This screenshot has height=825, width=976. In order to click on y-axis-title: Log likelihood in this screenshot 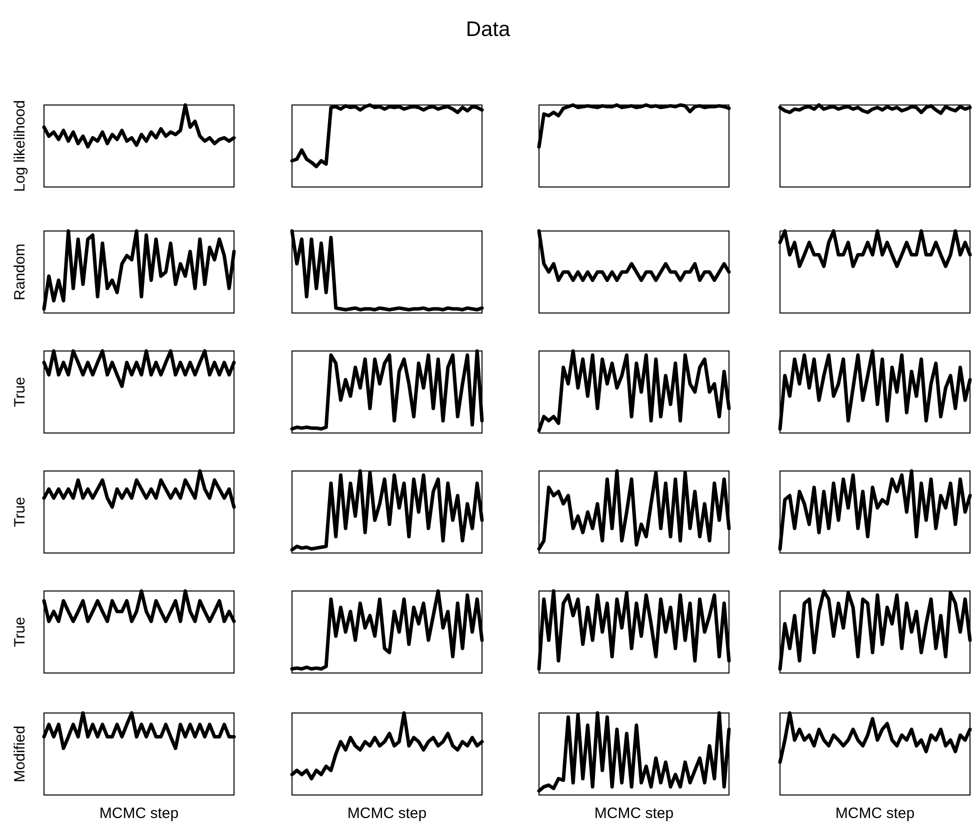, I will do `click(20, 146)`.